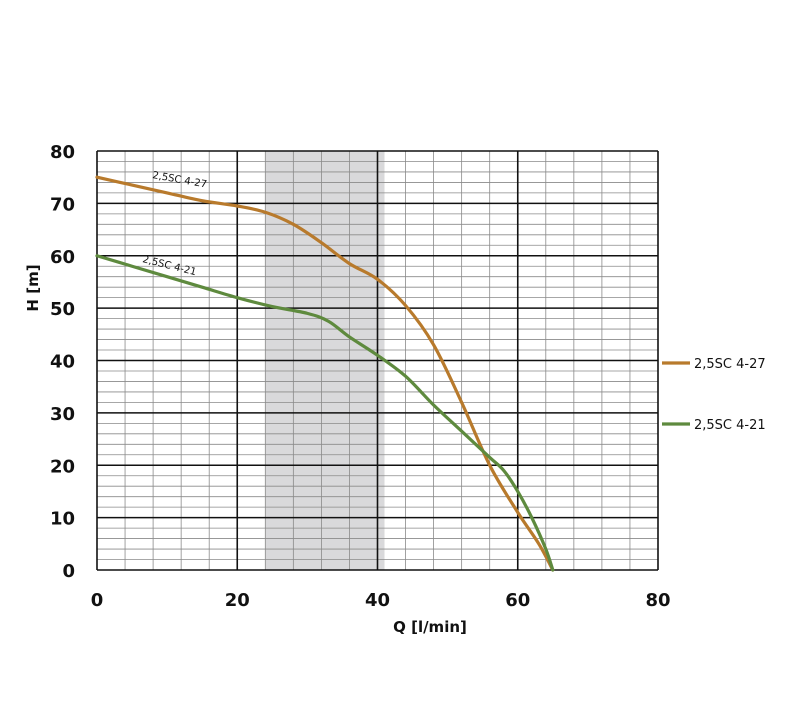 The width and height of the screenshot is (800, 728). What do you see at coordinates (730, 425) in the screenshot?
I see `legend-label: 2,5SC 4-21` at bounding box center [730, 425].